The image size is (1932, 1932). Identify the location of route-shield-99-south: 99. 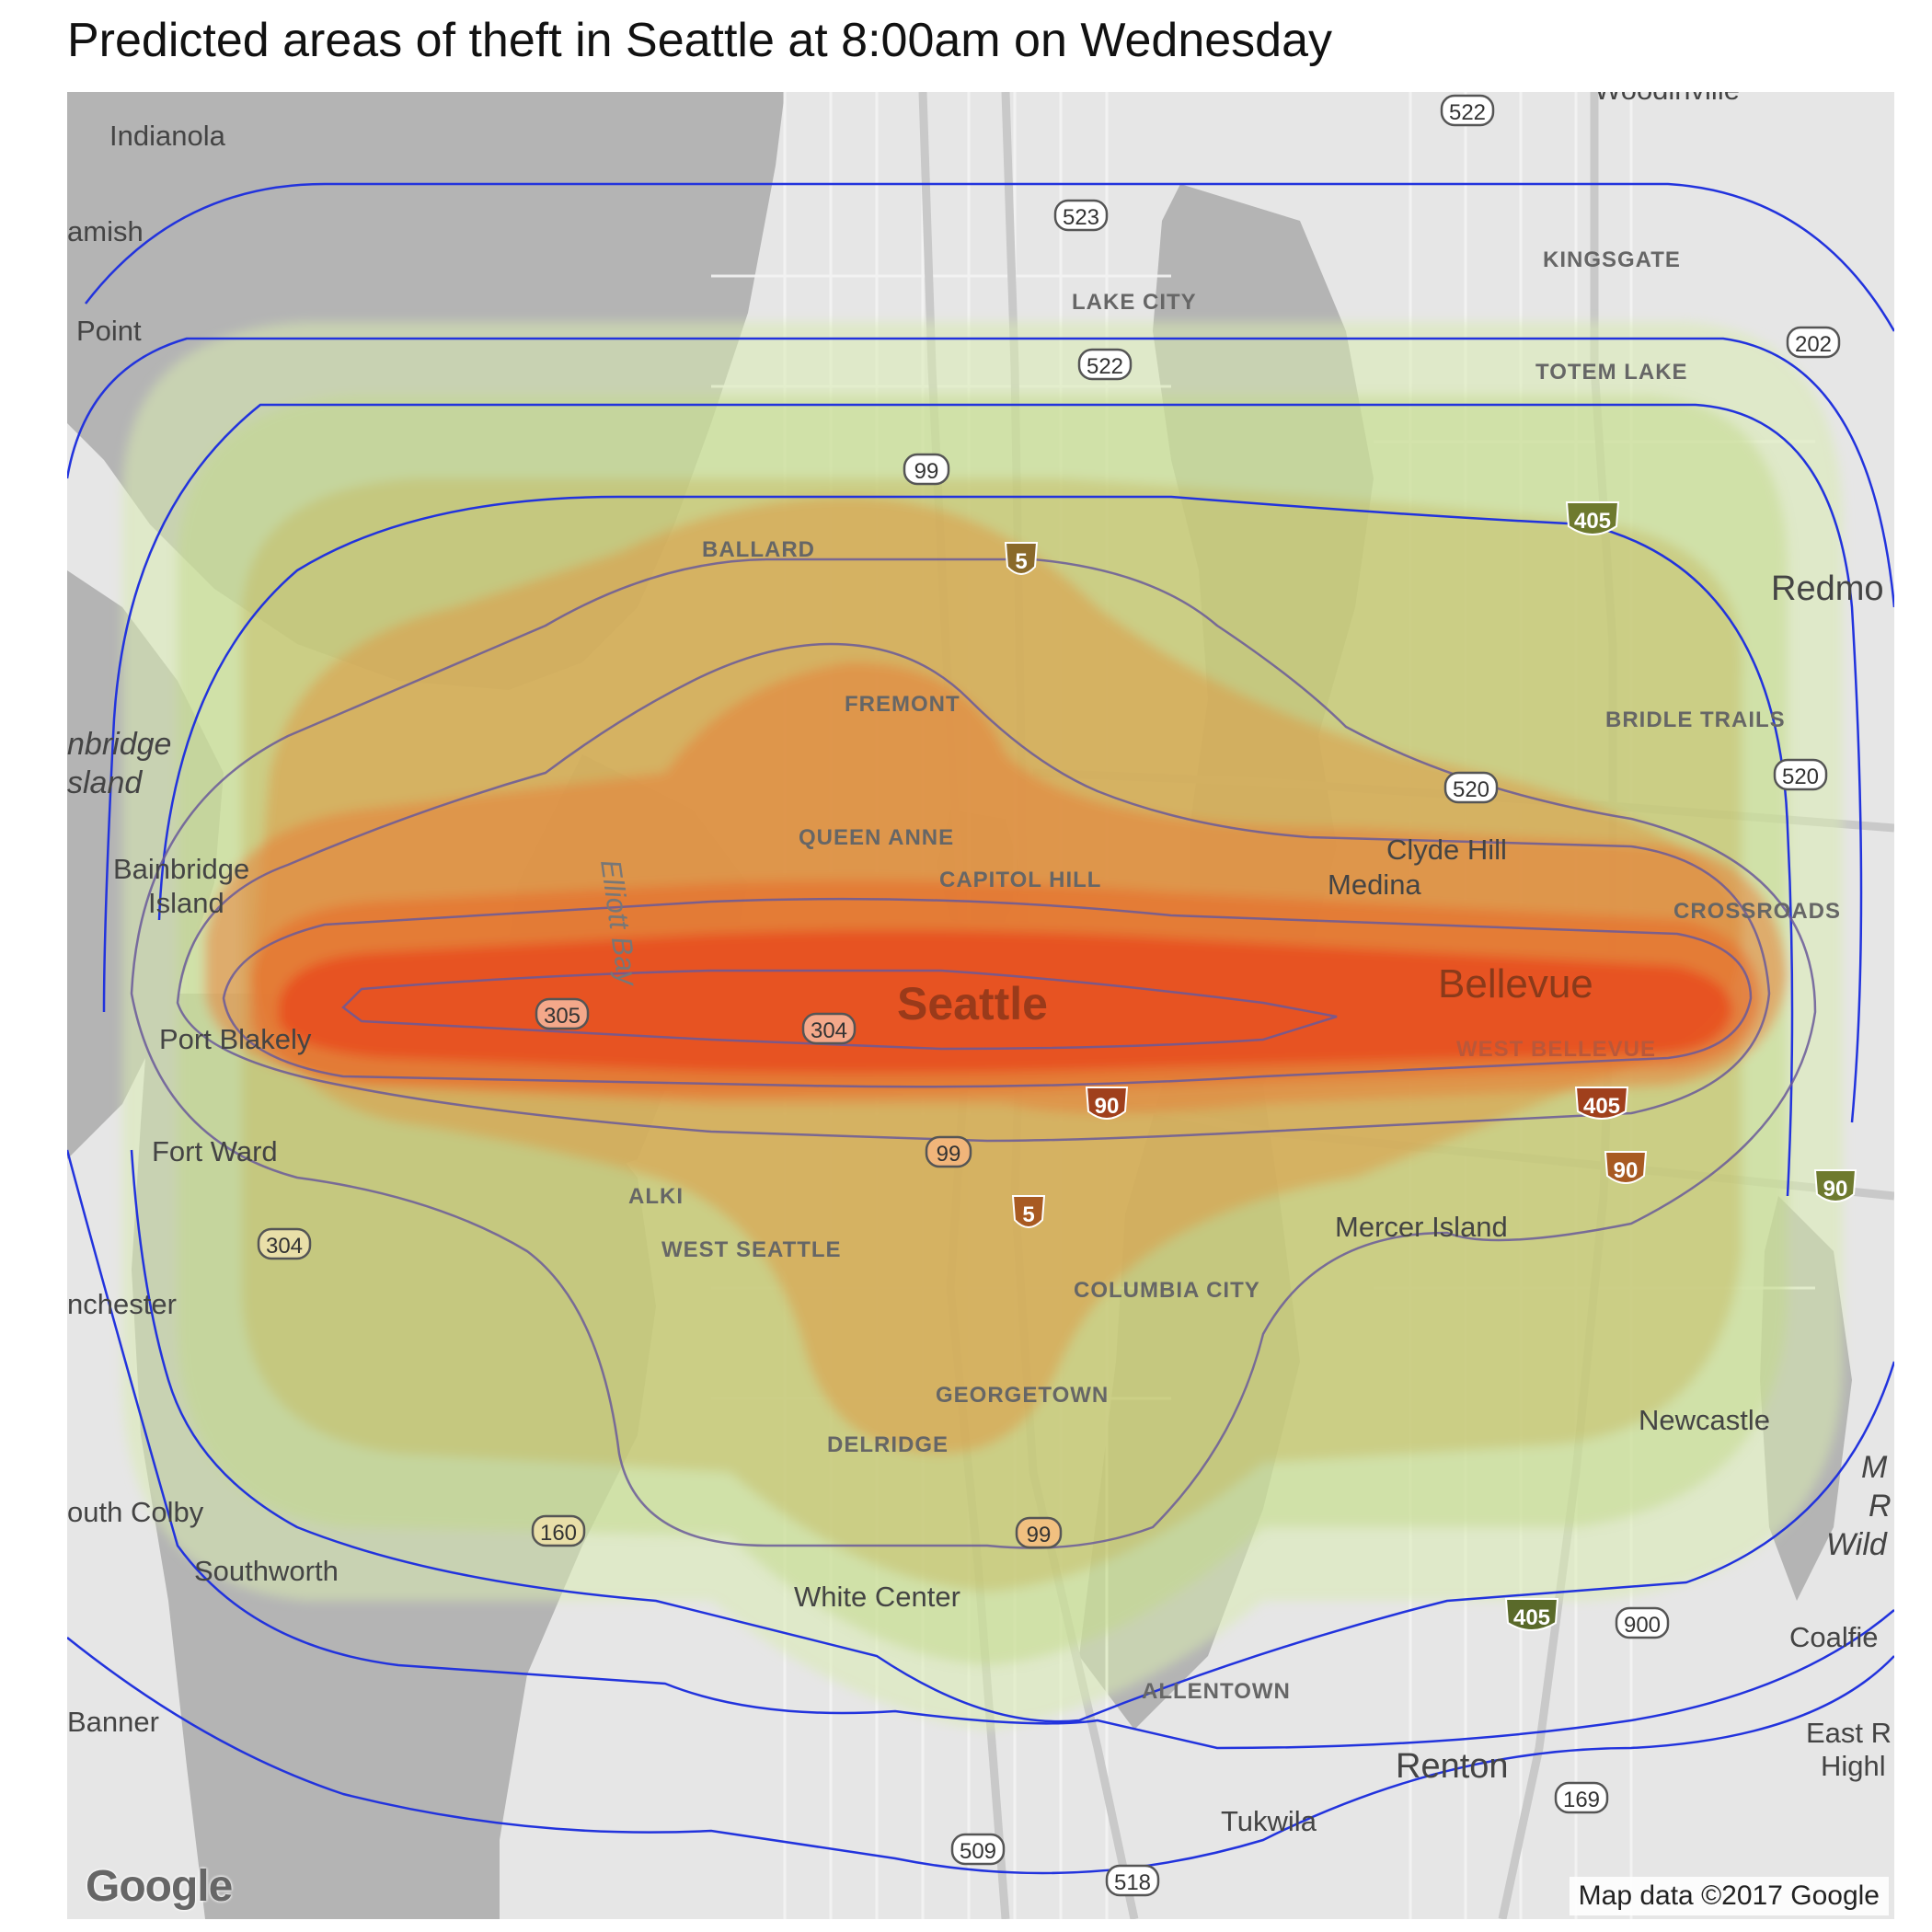
(1039, 1532).